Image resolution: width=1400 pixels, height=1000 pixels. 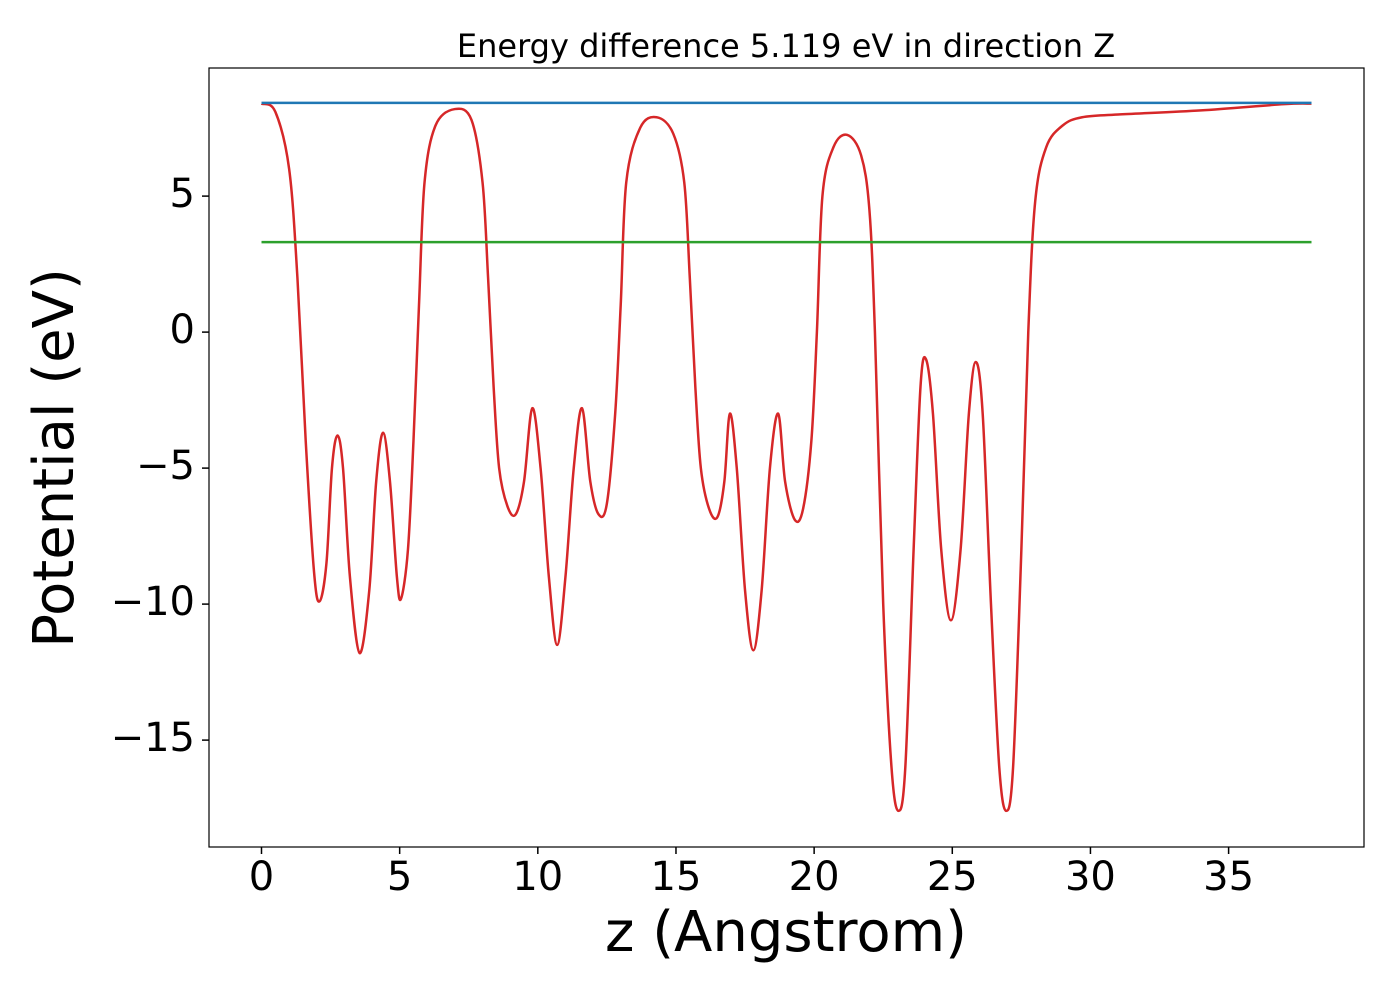 What do you see at coordinates (814, 877) in the screenshot?
I see `x-tick-label: 20` at bounding box center [814, 877].